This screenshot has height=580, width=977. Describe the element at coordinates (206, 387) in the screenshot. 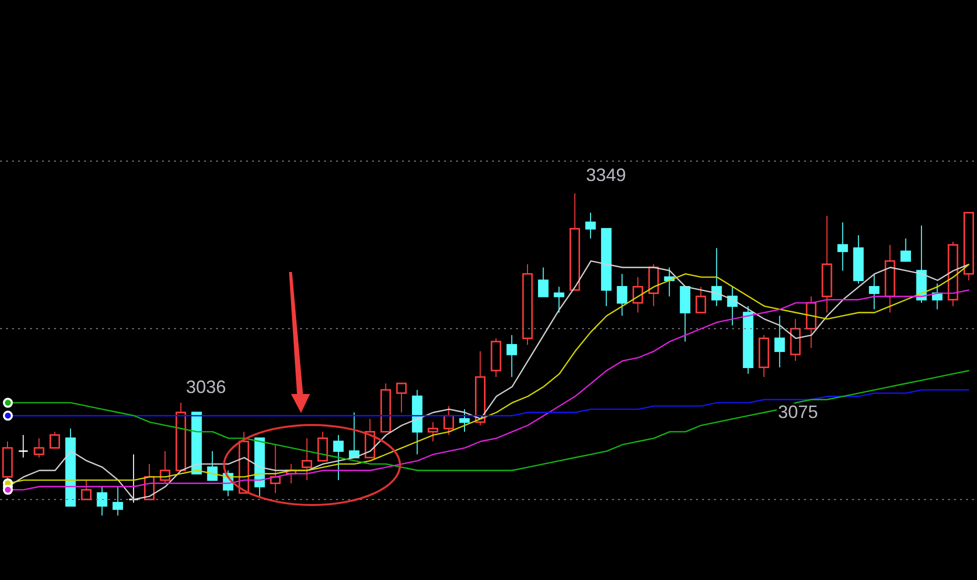

I see `annotation: 3036` at that location.